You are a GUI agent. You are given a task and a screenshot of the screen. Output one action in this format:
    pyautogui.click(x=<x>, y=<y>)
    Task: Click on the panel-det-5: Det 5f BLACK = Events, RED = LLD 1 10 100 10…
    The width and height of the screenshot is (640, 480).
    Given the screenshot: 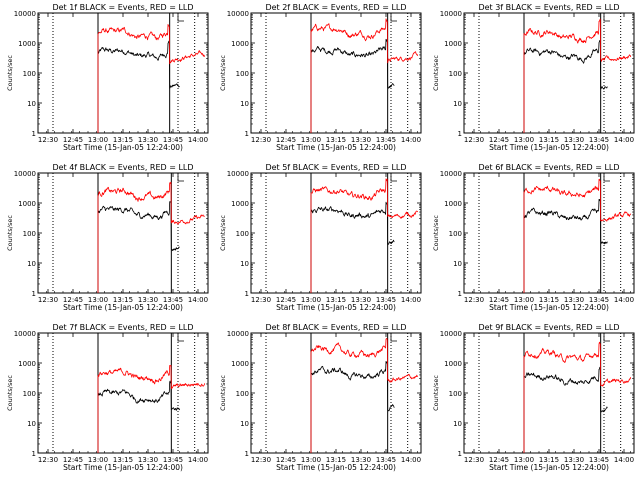 What is the action you would take?
    pyautogui.click(x=320, y=237)
    